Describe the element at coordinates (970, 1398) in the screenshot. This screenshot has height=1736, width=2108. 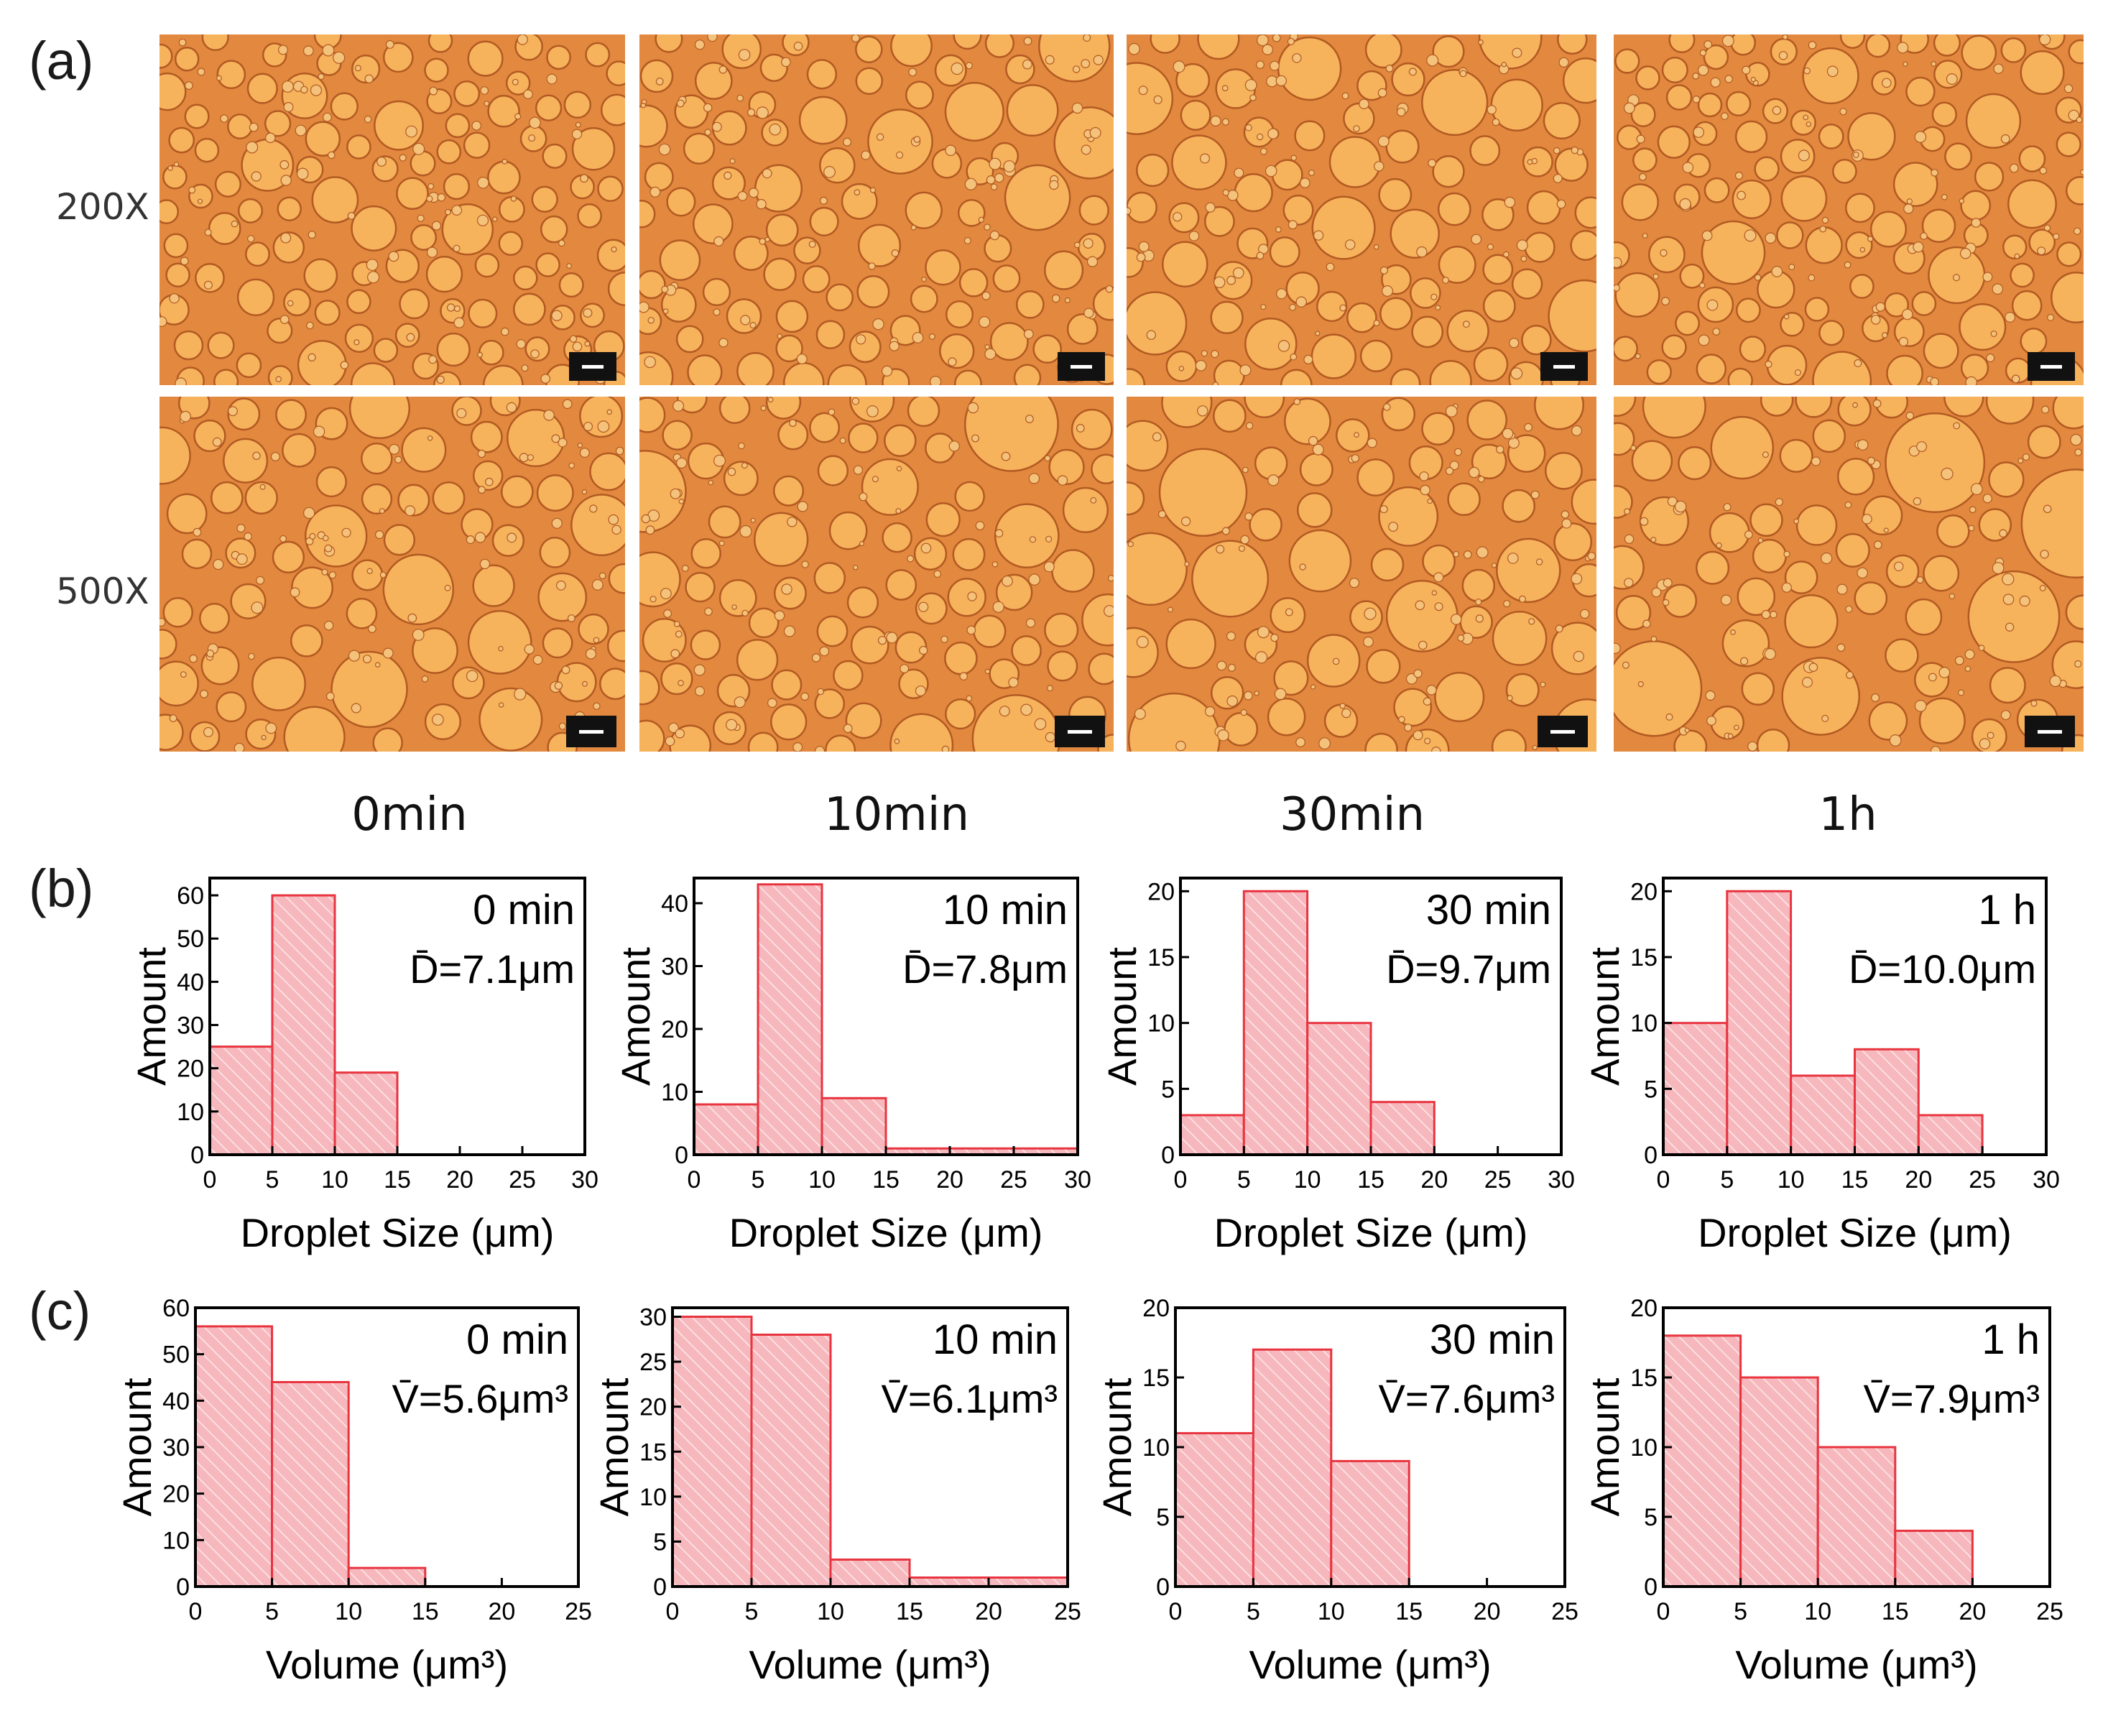
I see `chart-mean-label: V̄=6.1μm³` at that location.